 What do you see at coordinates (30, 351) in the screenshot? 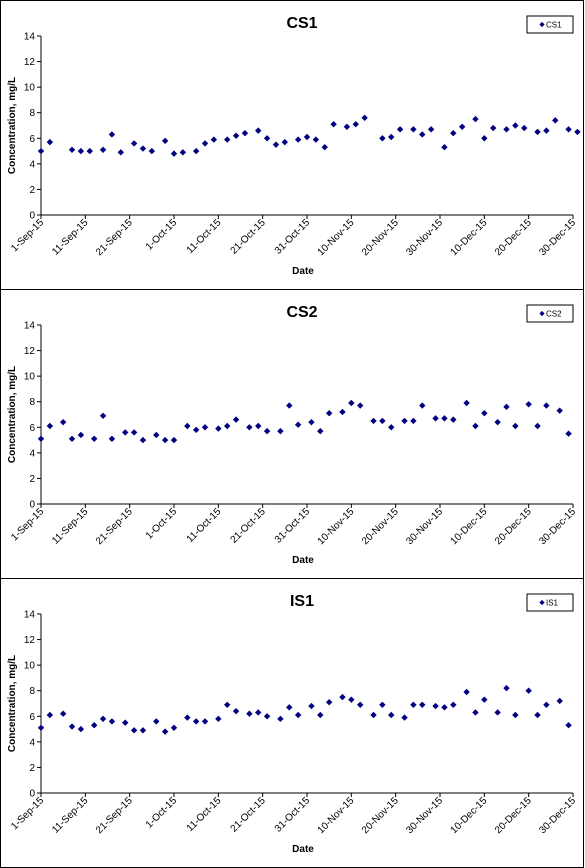
I see `y-tick-label: 12` at bounding box center [30, 351].